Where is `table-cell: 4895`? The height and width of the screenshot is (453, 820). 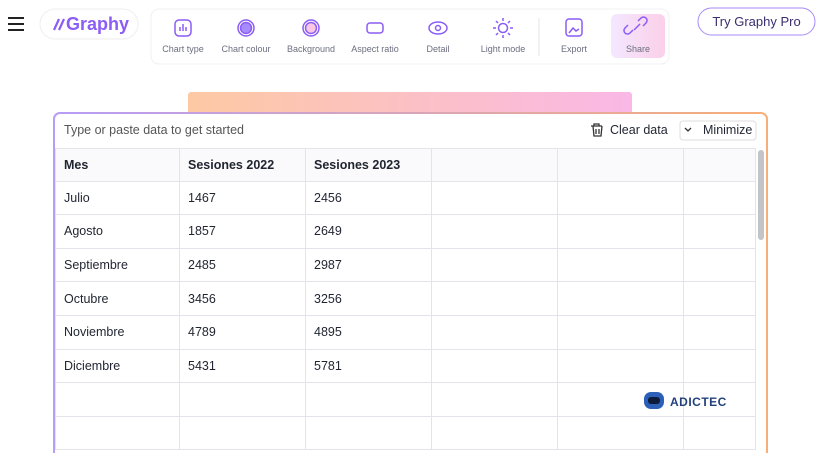
table-cell: 4895 is located at coordinates (369, 333).